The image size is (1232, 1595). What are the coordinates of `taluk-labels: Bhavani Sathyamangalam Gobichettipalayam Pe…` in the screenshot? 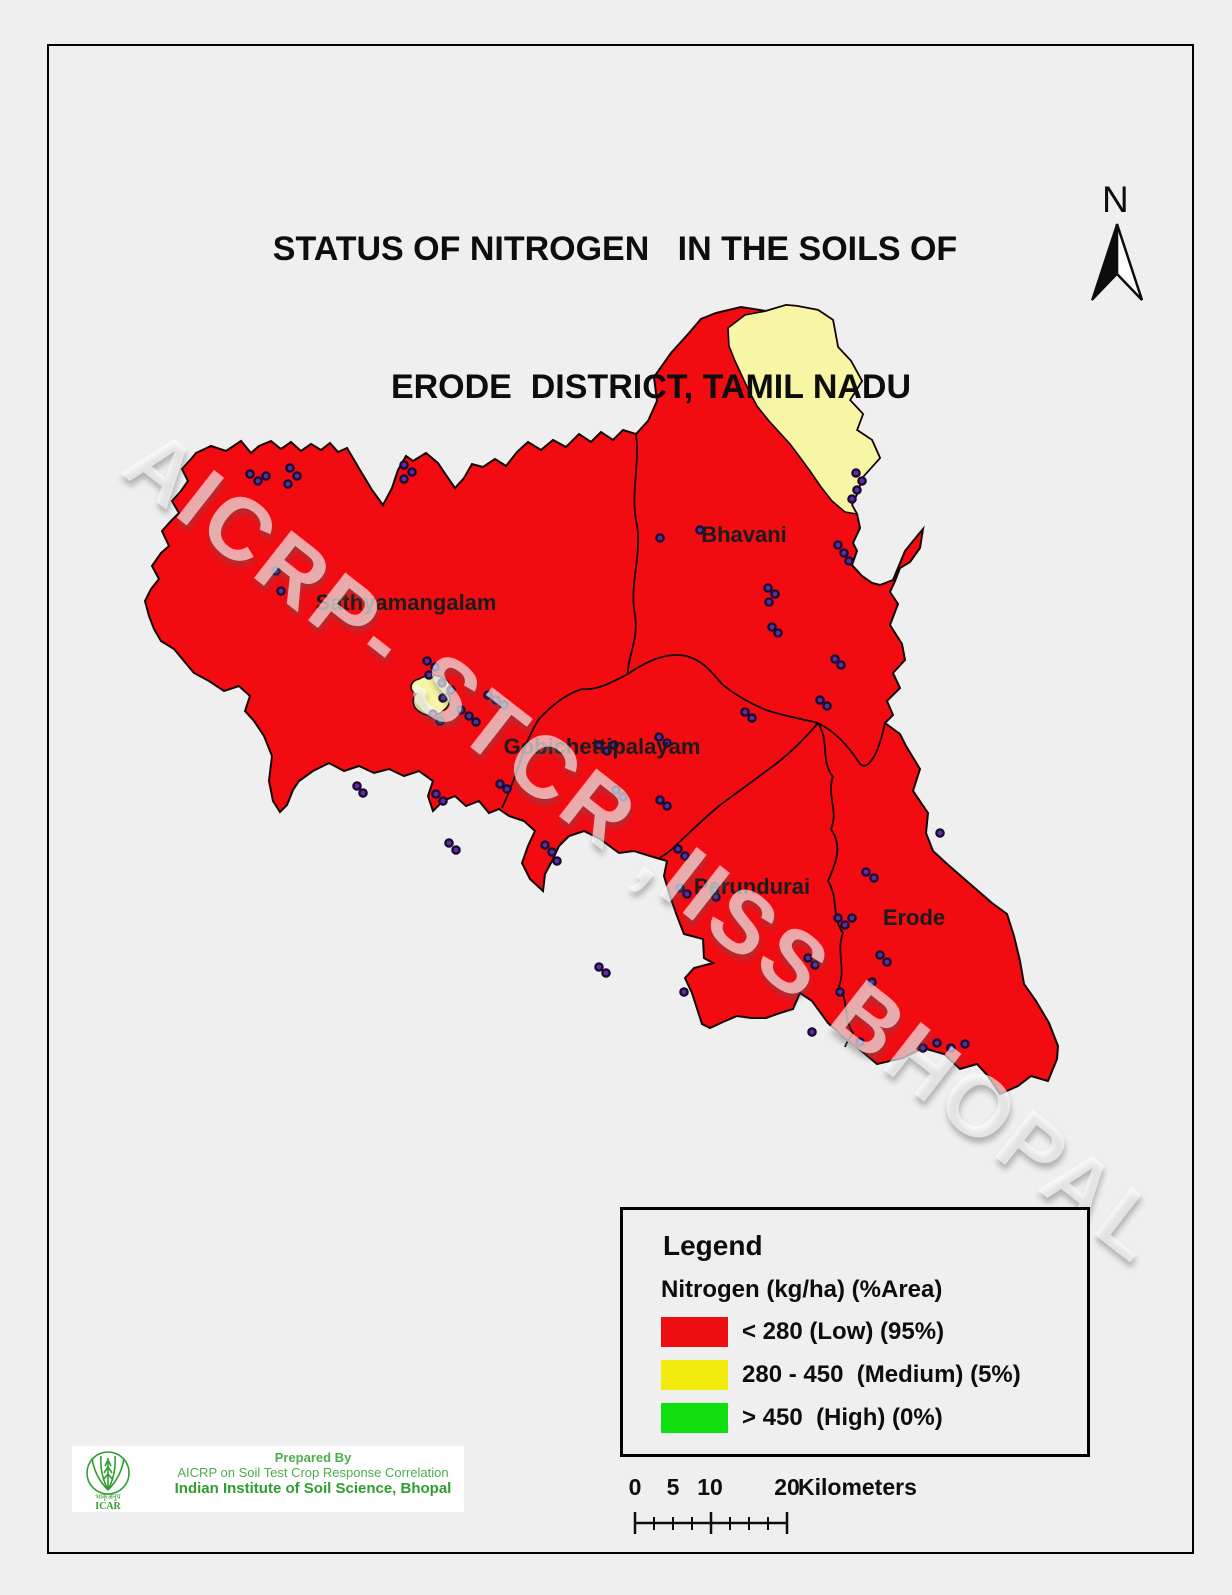 It's located at (631, 726).